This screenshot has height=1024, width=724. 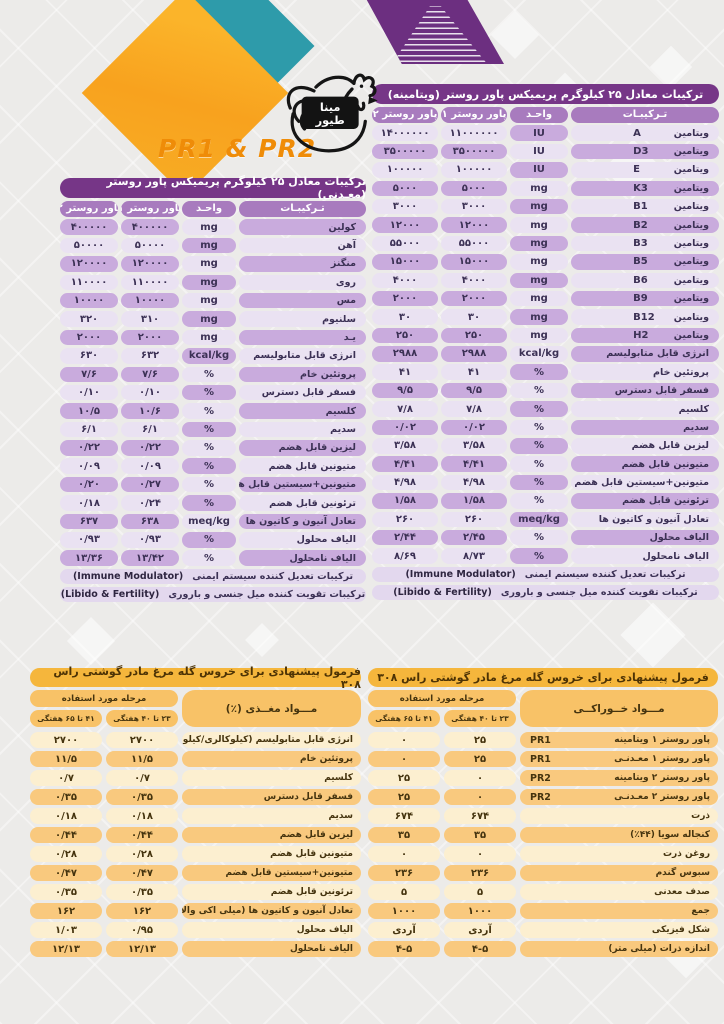 What do you see at coordinates (645, 188) in the screenshot?
I see `row-label: ویتامین K3` at bounding box center [645, 188].